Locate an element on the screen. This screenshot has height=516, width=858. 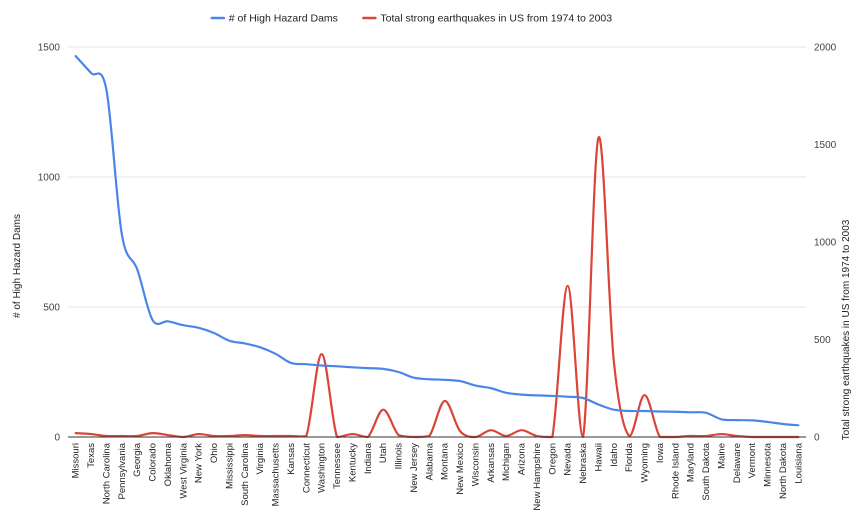
category-label: Florida is located at coordinates (629, 457).